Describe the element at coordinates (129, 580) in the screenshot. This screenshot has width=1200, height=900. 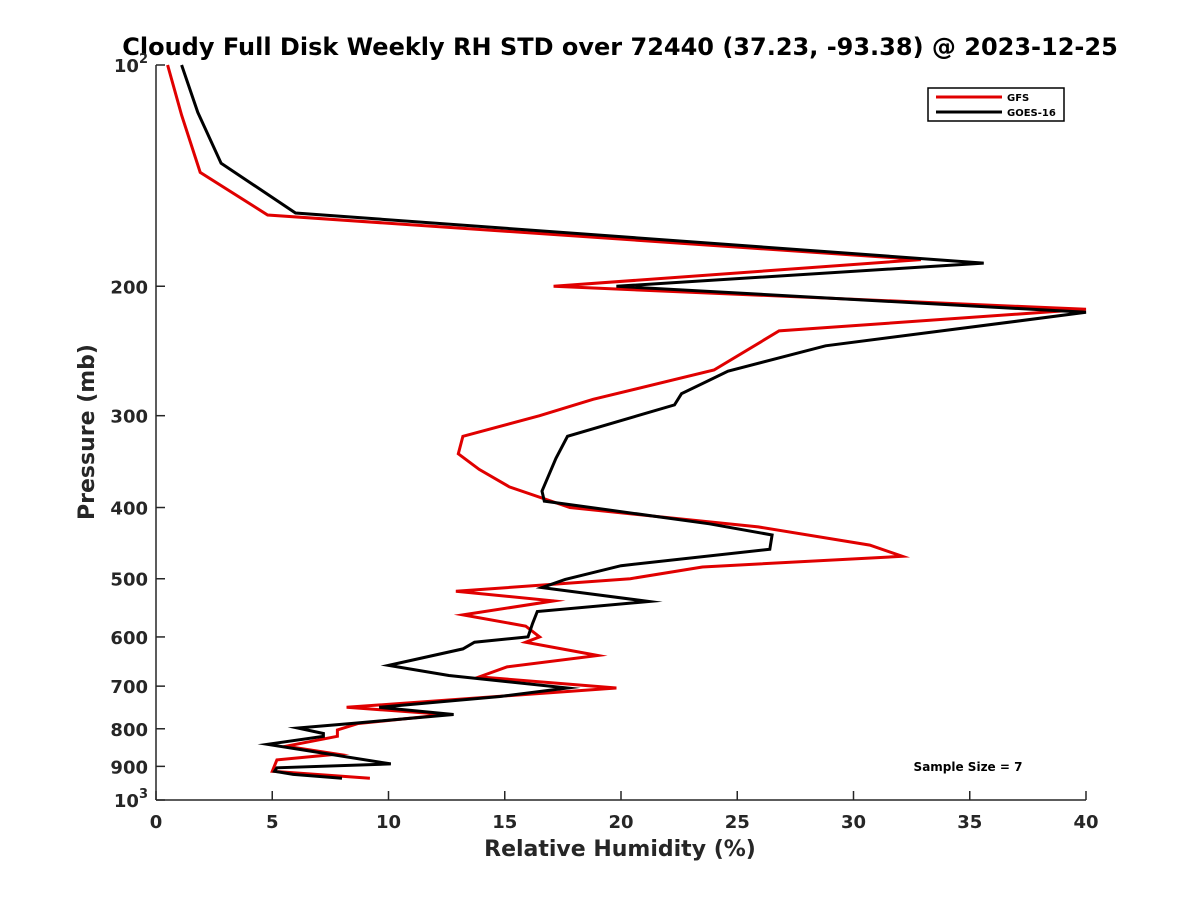
I see `y-tick-label: 500` at that location.